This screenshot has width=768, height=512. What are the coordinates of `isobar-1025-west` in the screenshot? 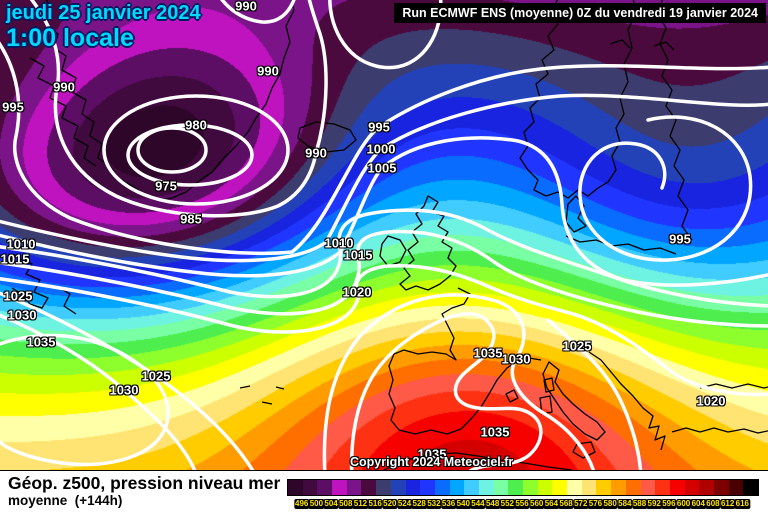 It's located at (127, 380).